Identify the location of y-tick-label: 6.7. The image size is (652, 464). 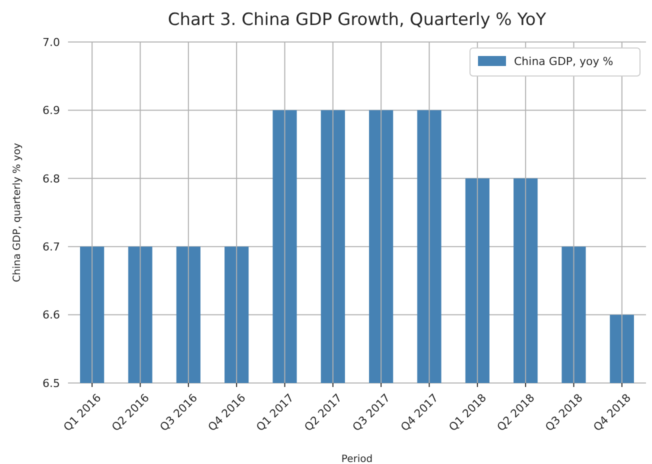
(51, 247).